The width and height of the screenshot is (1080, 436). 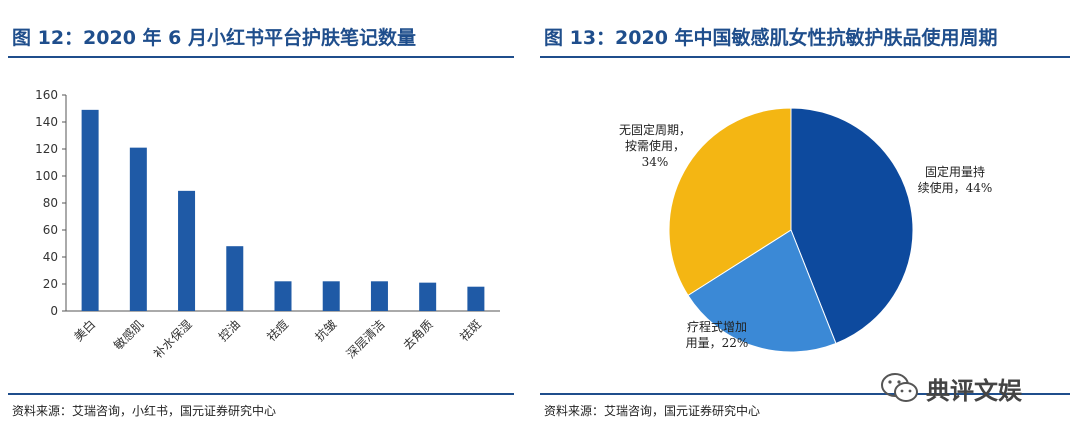 I want to click on pie-label-line: 34%, so click(x=655, y=162).